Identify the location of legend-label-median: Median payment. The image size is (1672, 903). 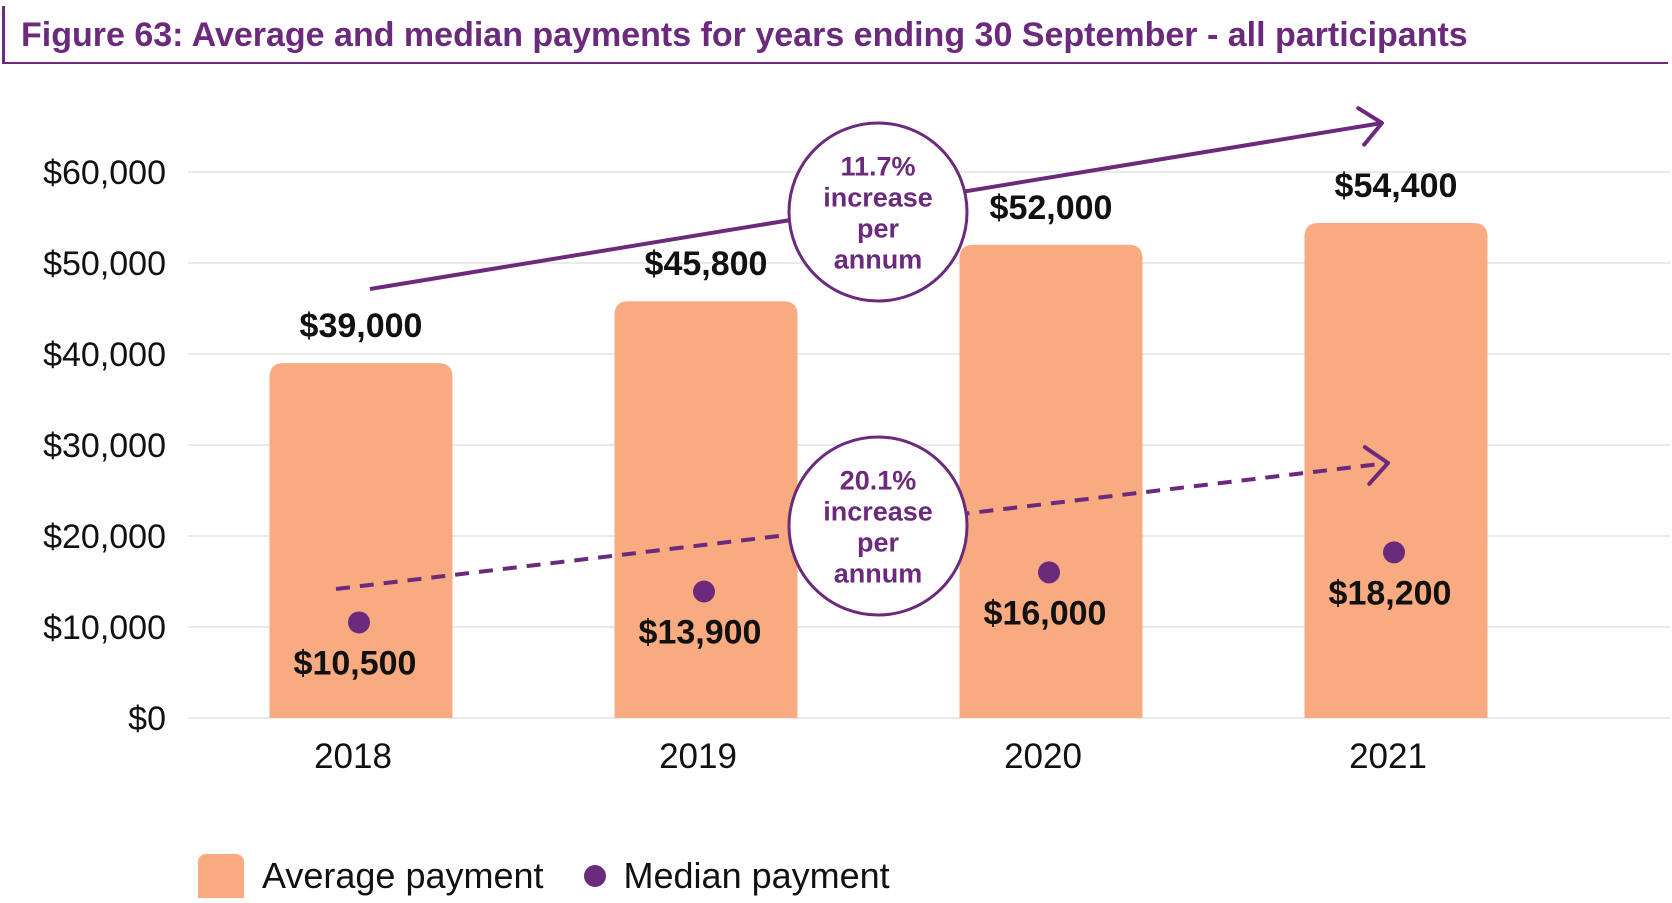
(756, 875).